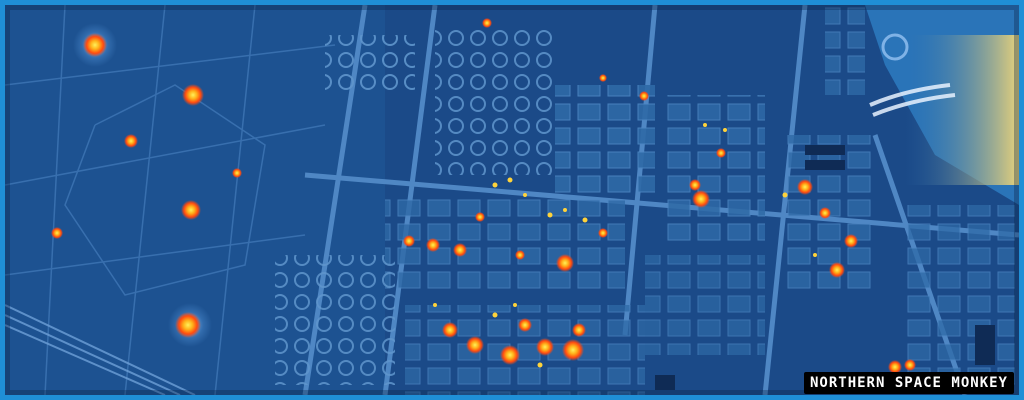  Describe the element at coordinates (908, 383) in the screenshot. I see `watermark-label: NORTHERN SPACE MONKEY` at that location.